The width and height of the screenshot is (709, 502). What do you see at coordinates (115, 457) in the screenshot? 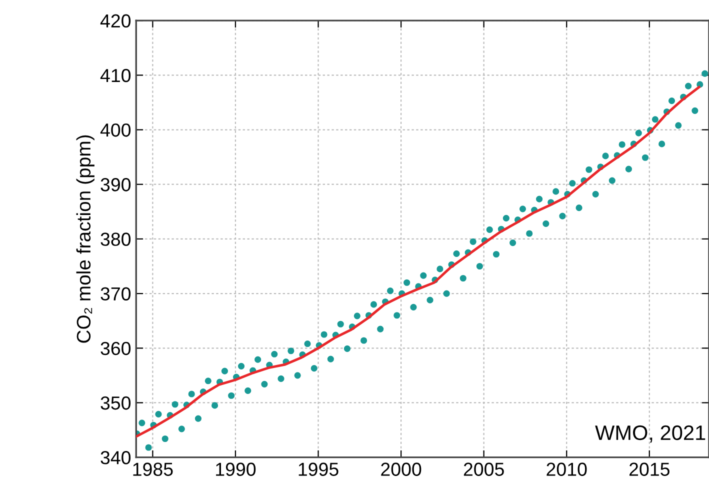
I see `y-tick-label: 340` at bounding box center [115, 457].